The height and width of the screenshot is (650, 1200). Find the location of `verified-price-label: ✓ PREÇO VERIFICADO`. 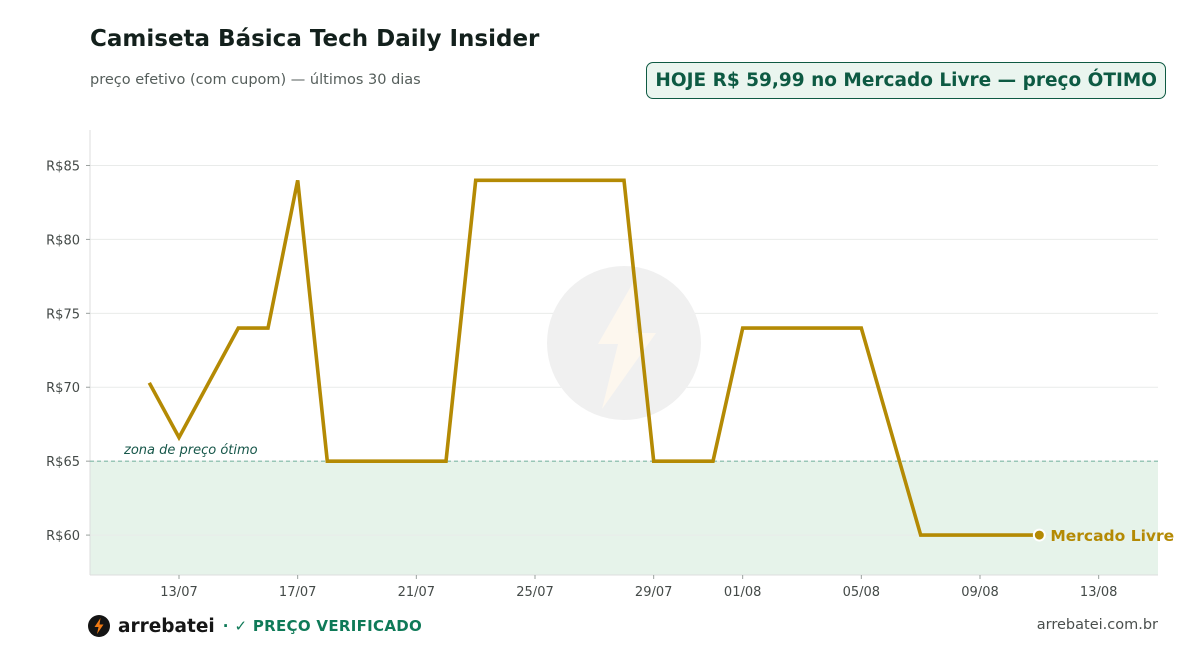

verified-price-label: ✓ PREÇO VERIFICADO is located at coordinates (328, 626).